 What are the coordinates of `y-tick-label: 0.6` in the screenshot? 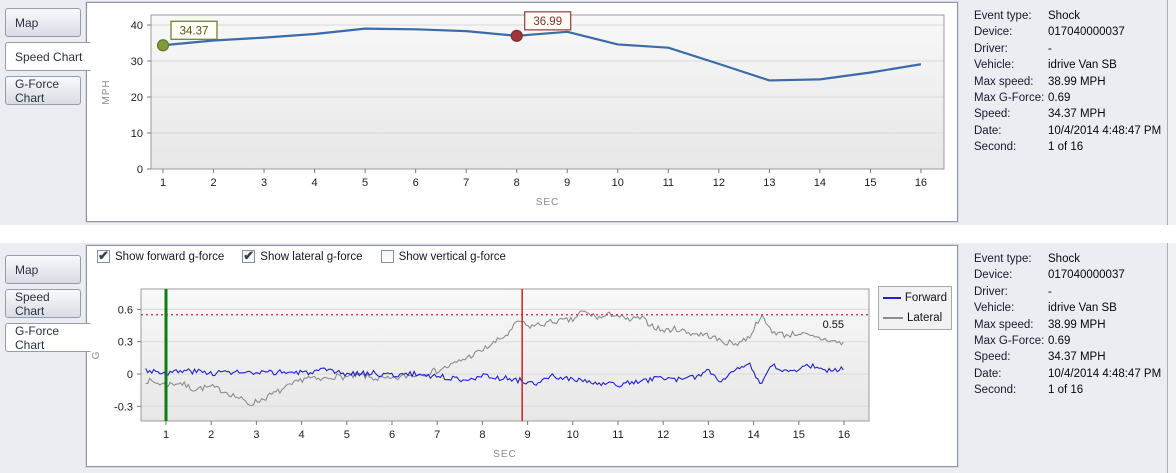 It's located at (125, 310).